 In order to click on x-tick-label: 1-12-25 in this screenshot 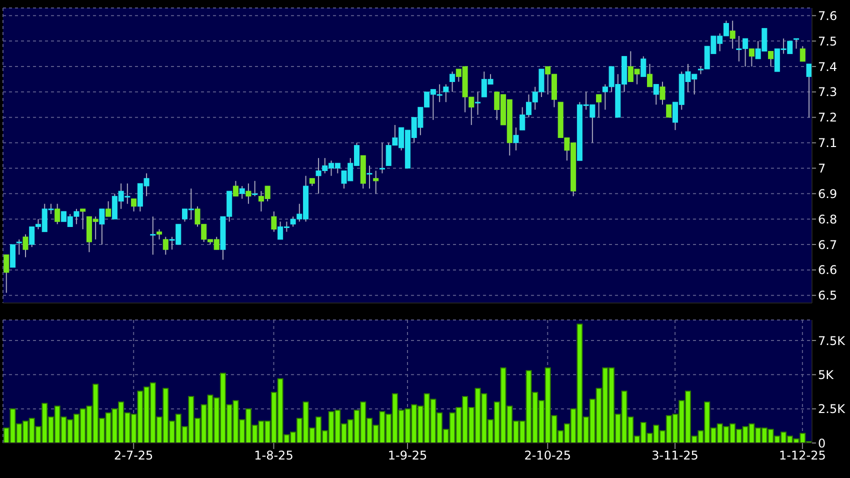, I will do `click(802, 455)`.